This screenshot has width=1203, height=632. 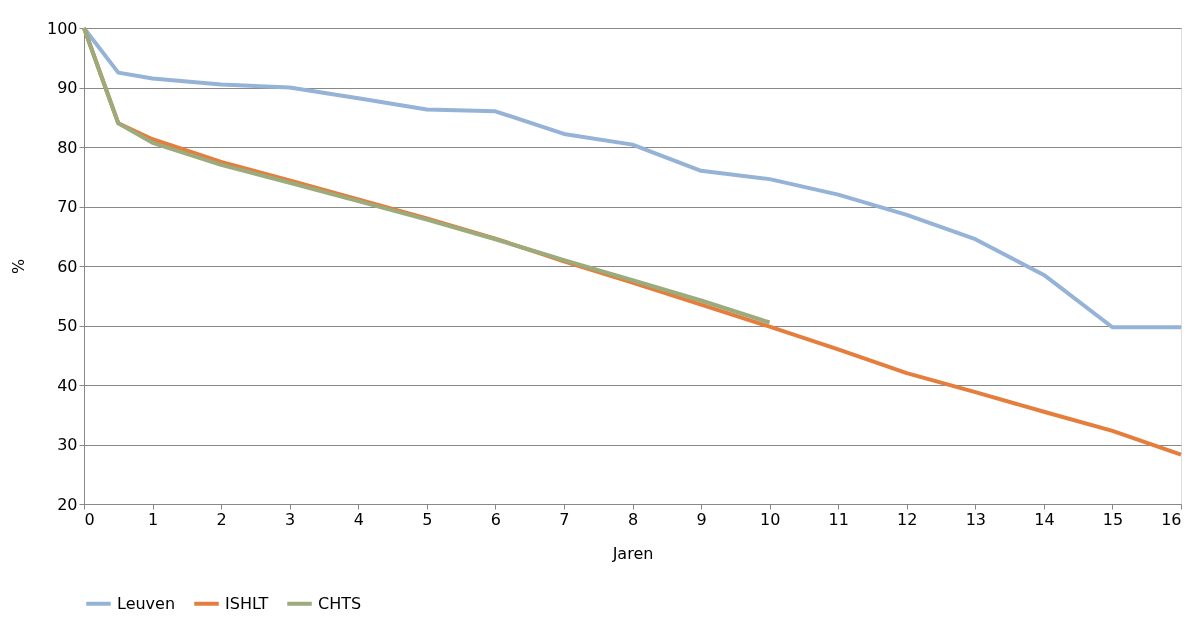 What do you see at coordinates (427, 519) in the screenshot?
I see `x-tick-label: 5` at bounding box center [427, 519].